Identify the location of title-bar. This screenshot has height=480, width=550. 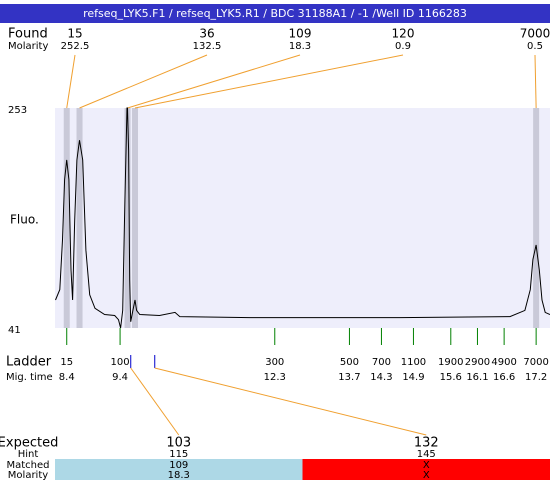
(275, 13).